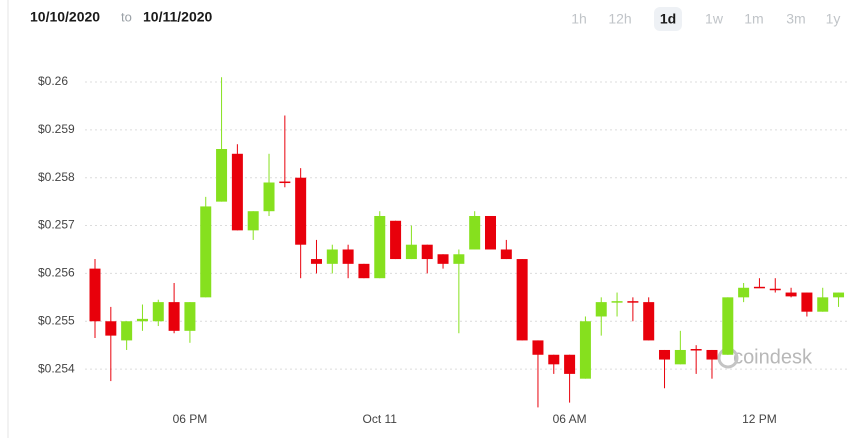 The height and width of the screenshot is (438, 859). I want to click on range-button: 1y, so click(833, 19).